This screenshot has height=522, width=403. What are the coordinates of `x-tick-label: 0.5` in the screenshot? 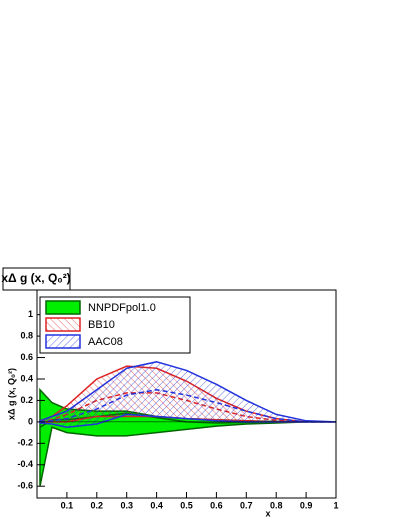 It's located at (186, 505).